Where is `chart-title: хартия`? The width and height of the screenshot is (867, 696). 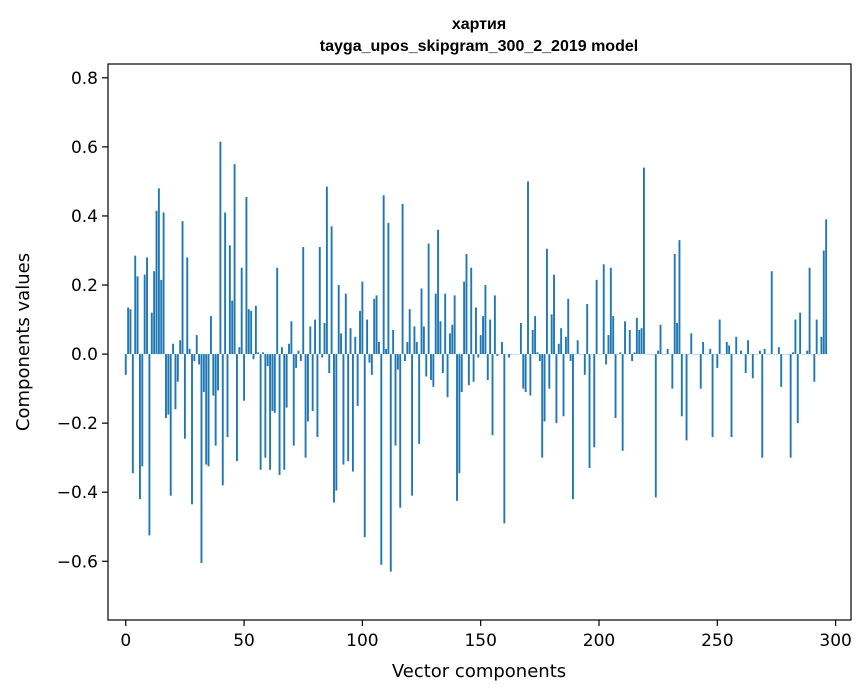
chart-title: хартия is located at coordinates (479, 24).